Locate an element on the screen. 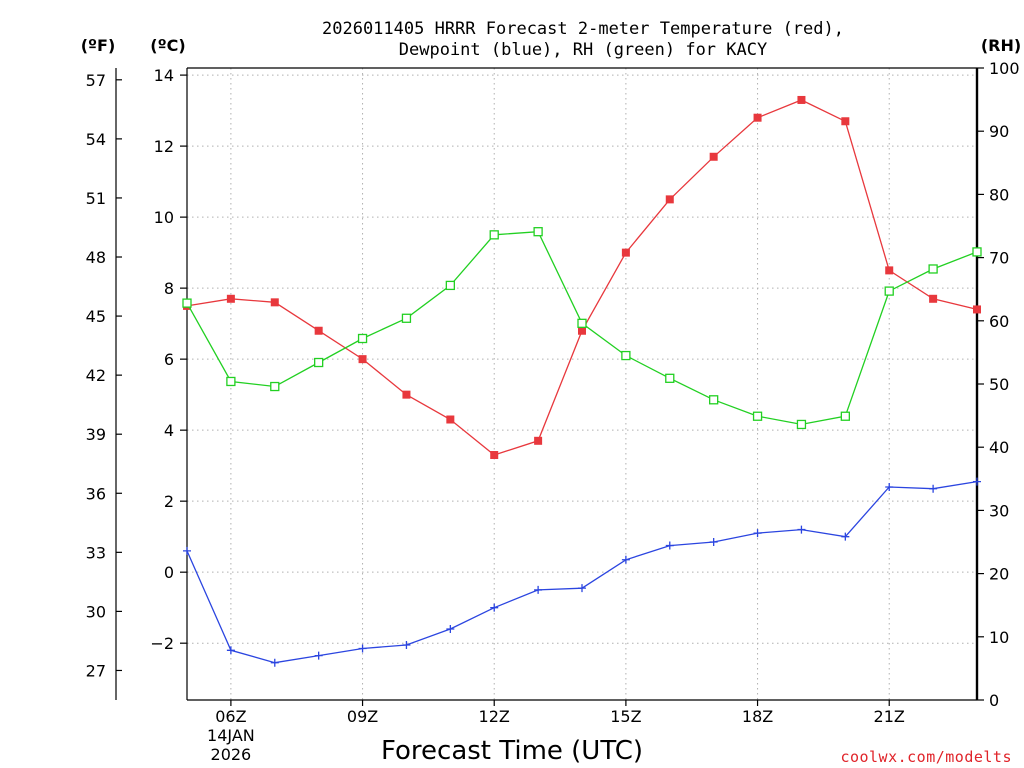  rh-tick-label: 10 is located at coordinates (999, 637).